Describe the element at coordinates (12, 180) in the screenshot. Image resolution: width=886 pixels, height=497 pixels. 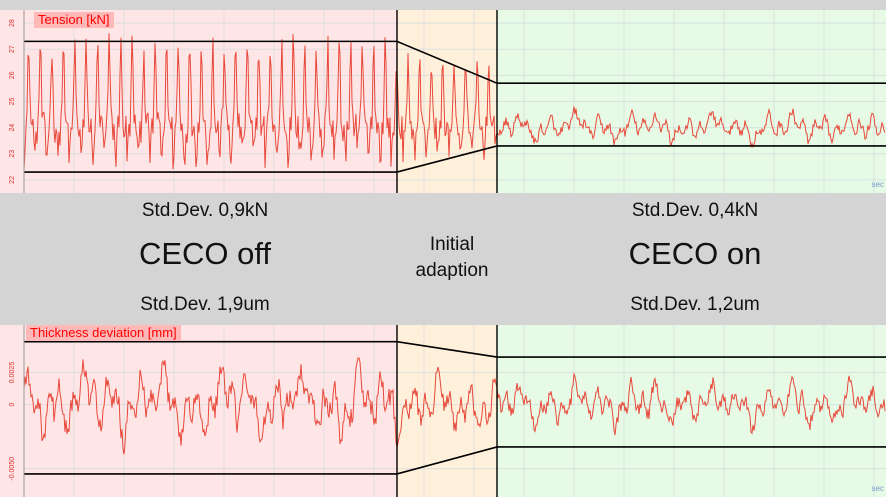
I see `y-tick-label: 22` at that location.